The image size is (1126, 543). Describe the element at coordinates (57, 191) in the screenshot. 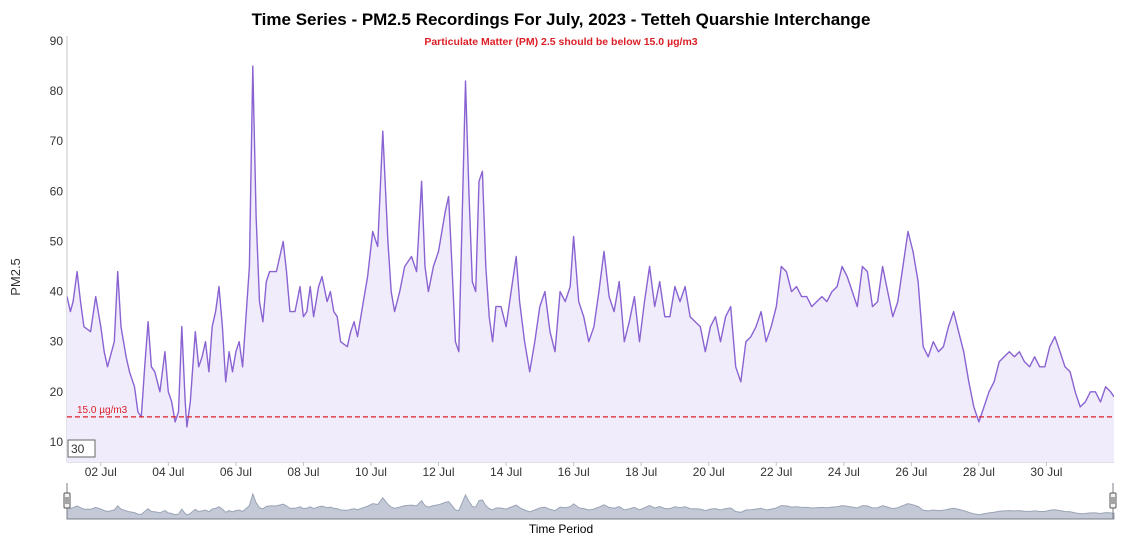

I see `y-tick-label: 60` at that location.